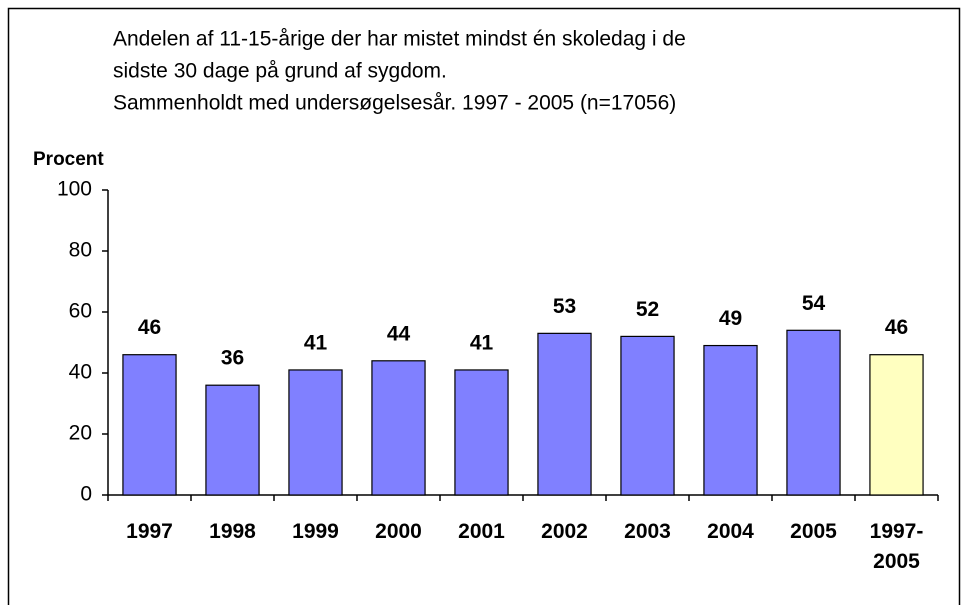  I want to click on x-tick-label: 2003, so click(647, 531).